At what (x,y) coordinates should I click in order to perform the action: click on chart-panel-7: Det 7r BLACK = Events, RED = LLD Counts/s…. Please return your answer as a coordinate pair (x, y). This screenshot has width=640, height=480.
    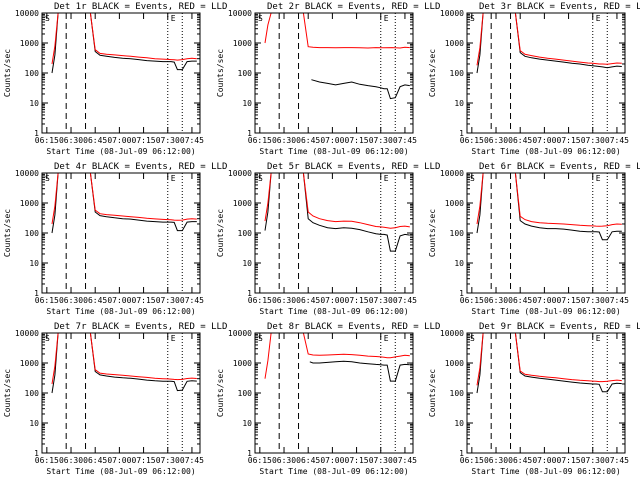
    Looking at the image, I should click on (115, 399).